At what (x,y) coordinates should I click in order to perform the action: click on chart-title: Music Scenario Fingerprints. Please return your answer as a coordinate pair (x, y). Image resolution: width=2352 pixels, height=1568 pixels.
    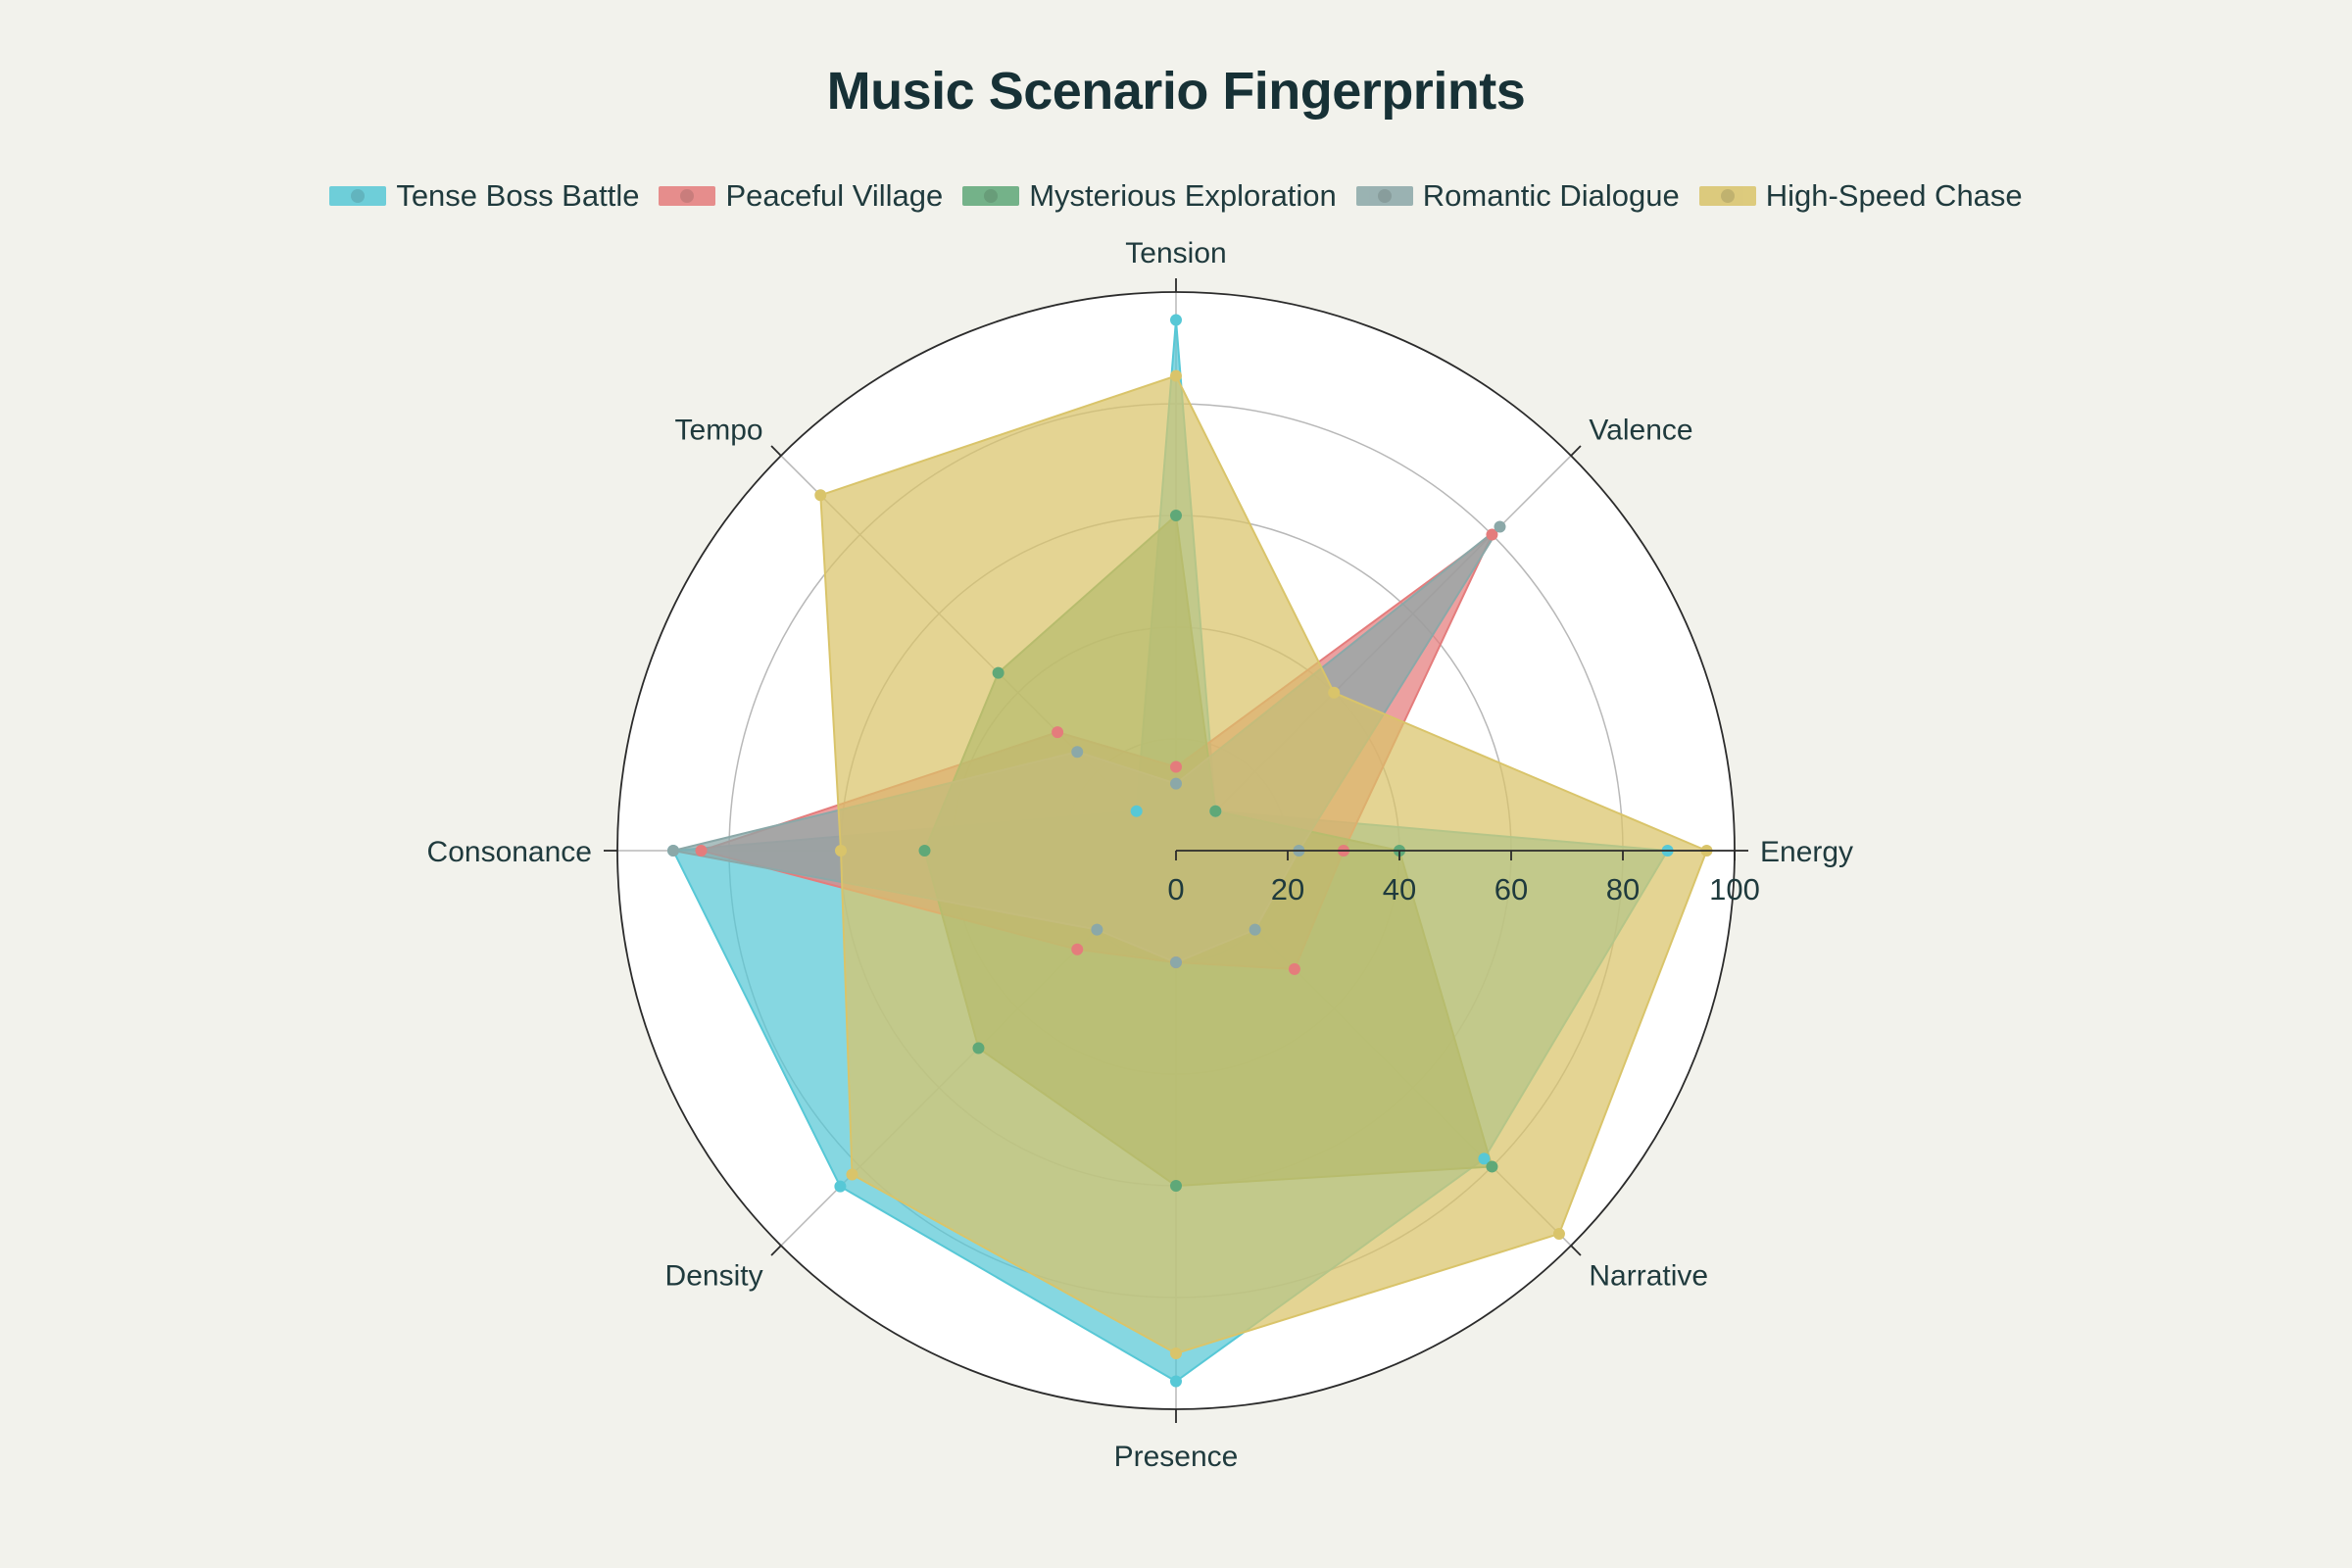
    Looking at the image, I should click on (1176, 91).